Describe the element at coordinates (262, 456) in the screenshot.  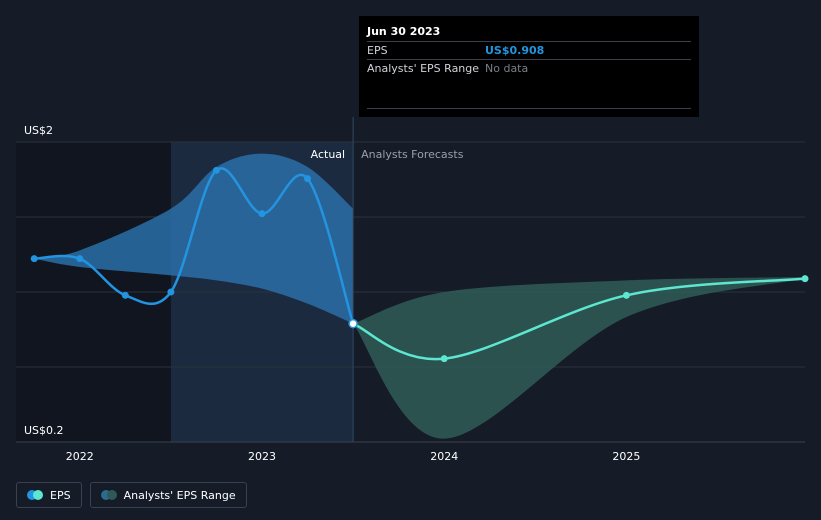
I see `x-tick-label: 2023` at that location.